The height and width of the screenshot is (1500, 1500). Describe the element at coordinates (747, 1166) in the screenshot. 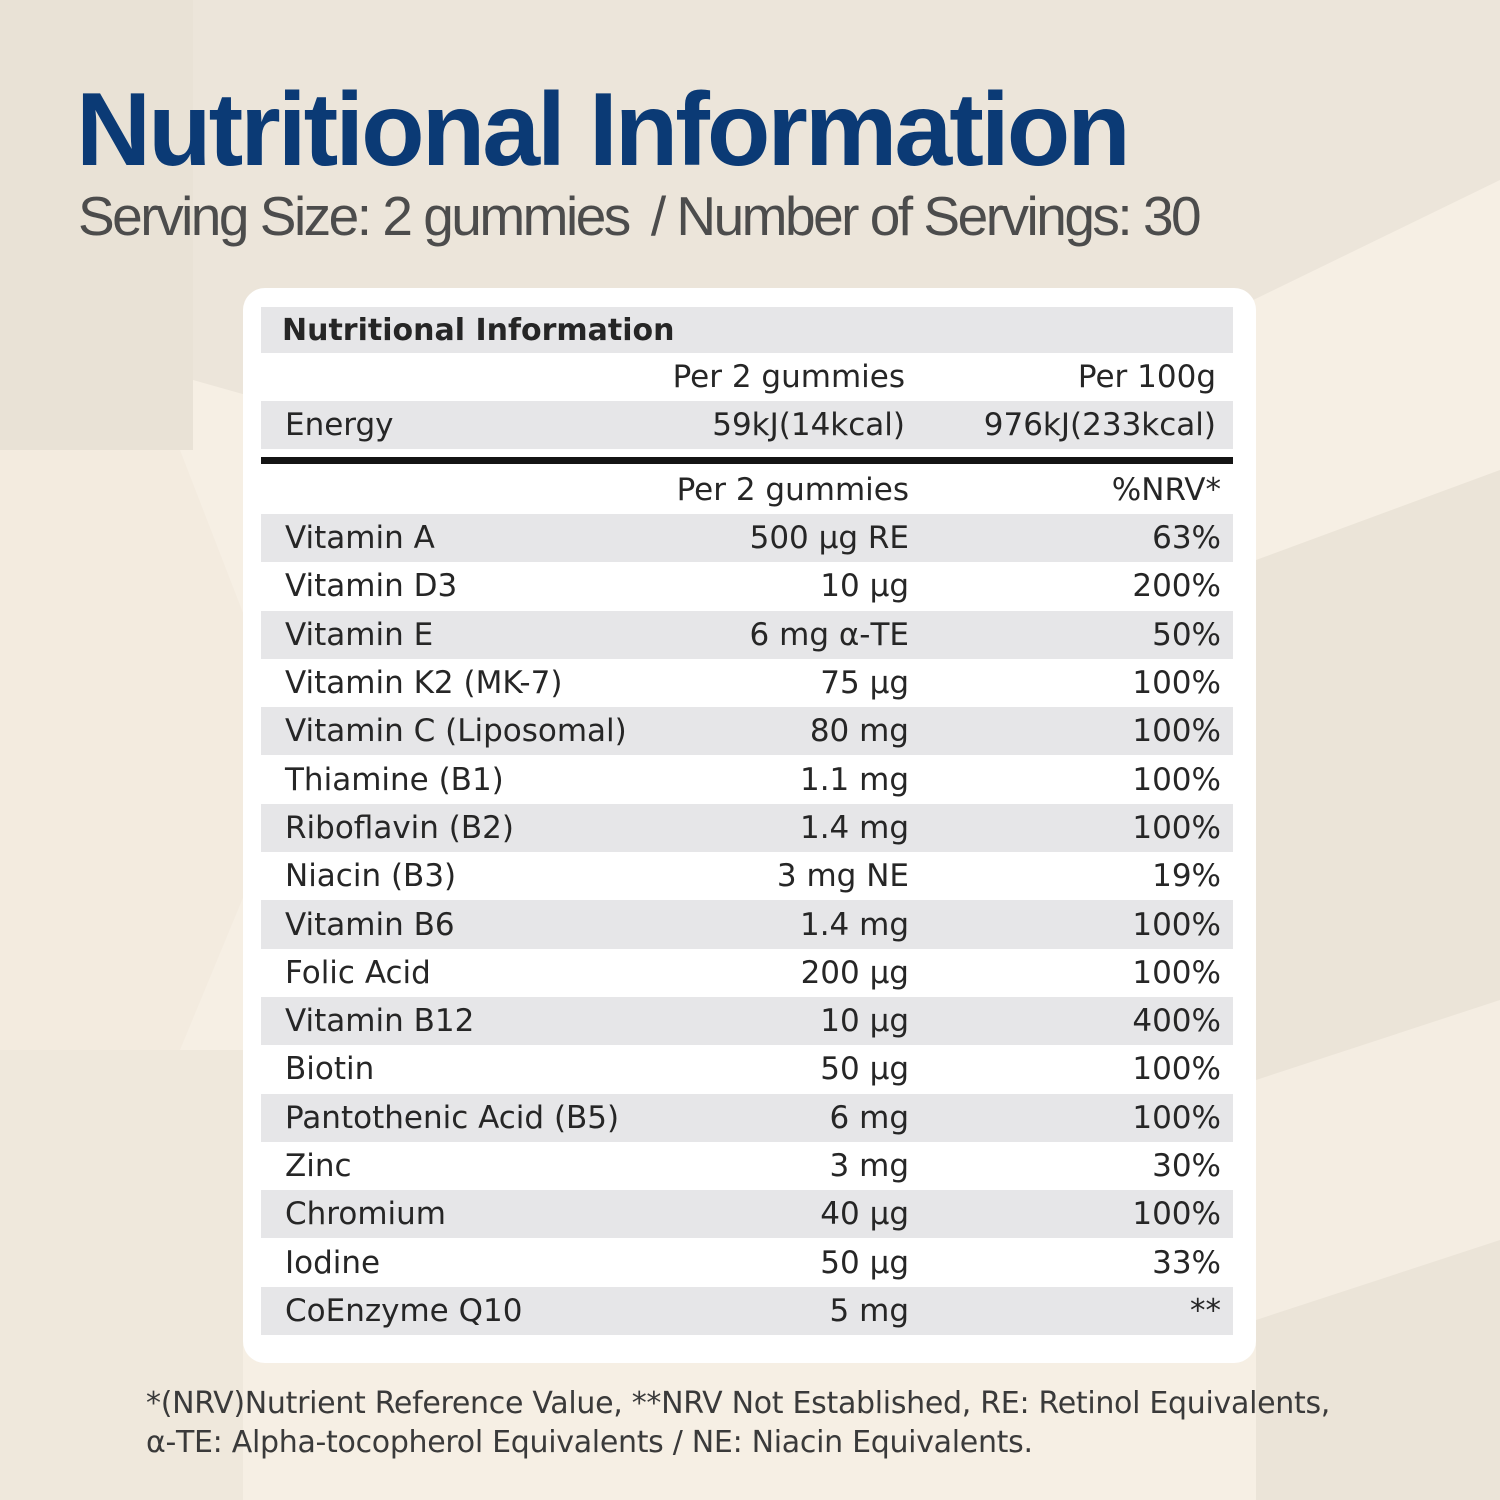

I see `table-row: Zinc 3 mg 30%` at that location.